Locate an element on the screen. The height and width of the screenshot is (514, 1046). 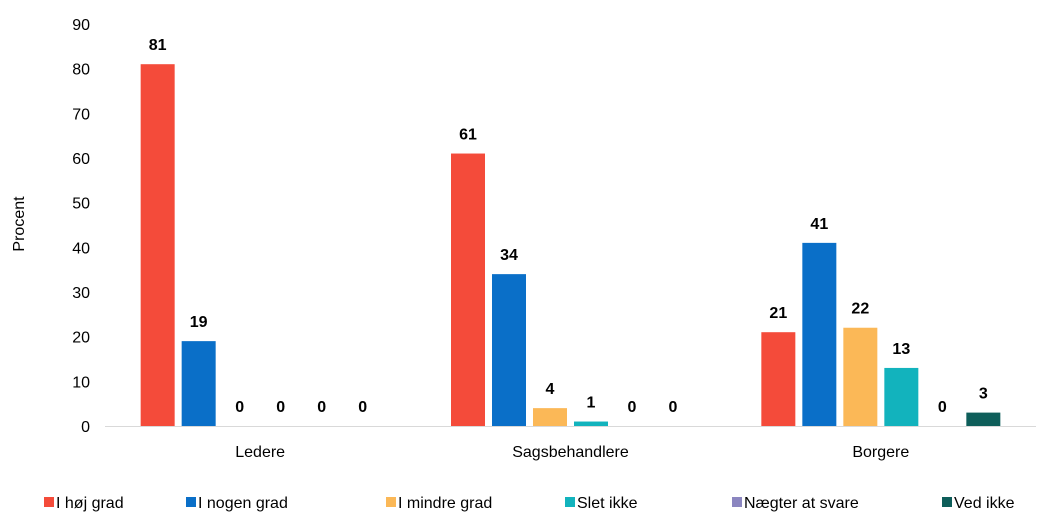
legend-label: I høj grad is located at coordinates (90, 503).